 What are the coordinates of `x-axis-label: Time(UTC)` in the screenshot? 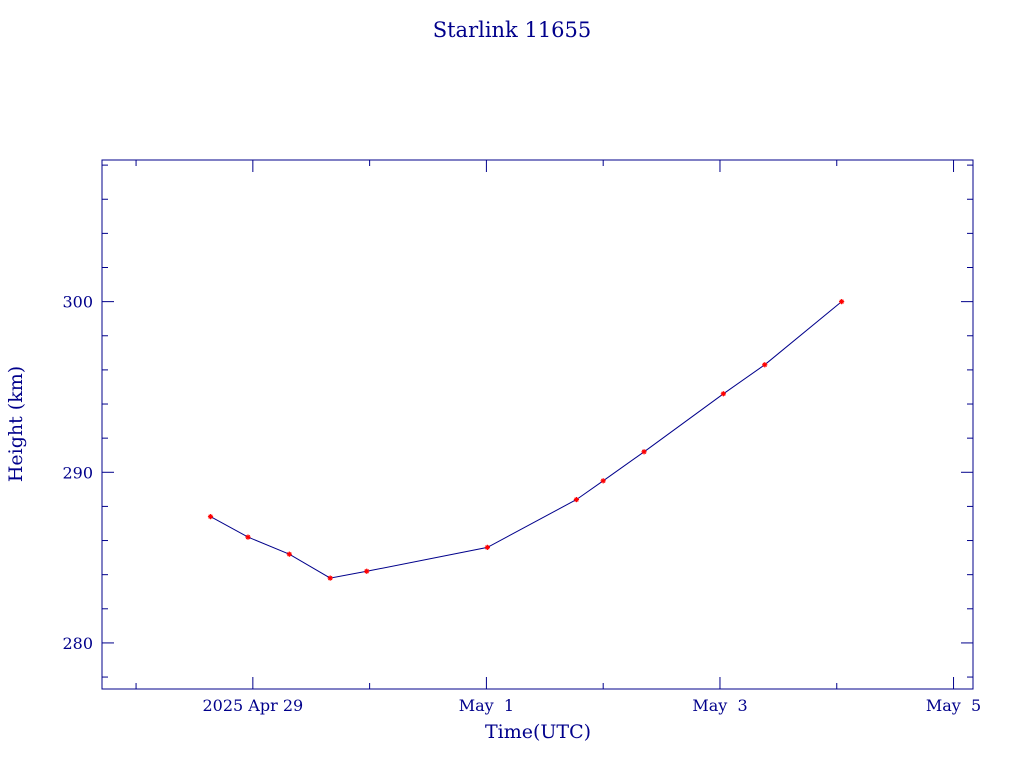 It's located at (538, 732).